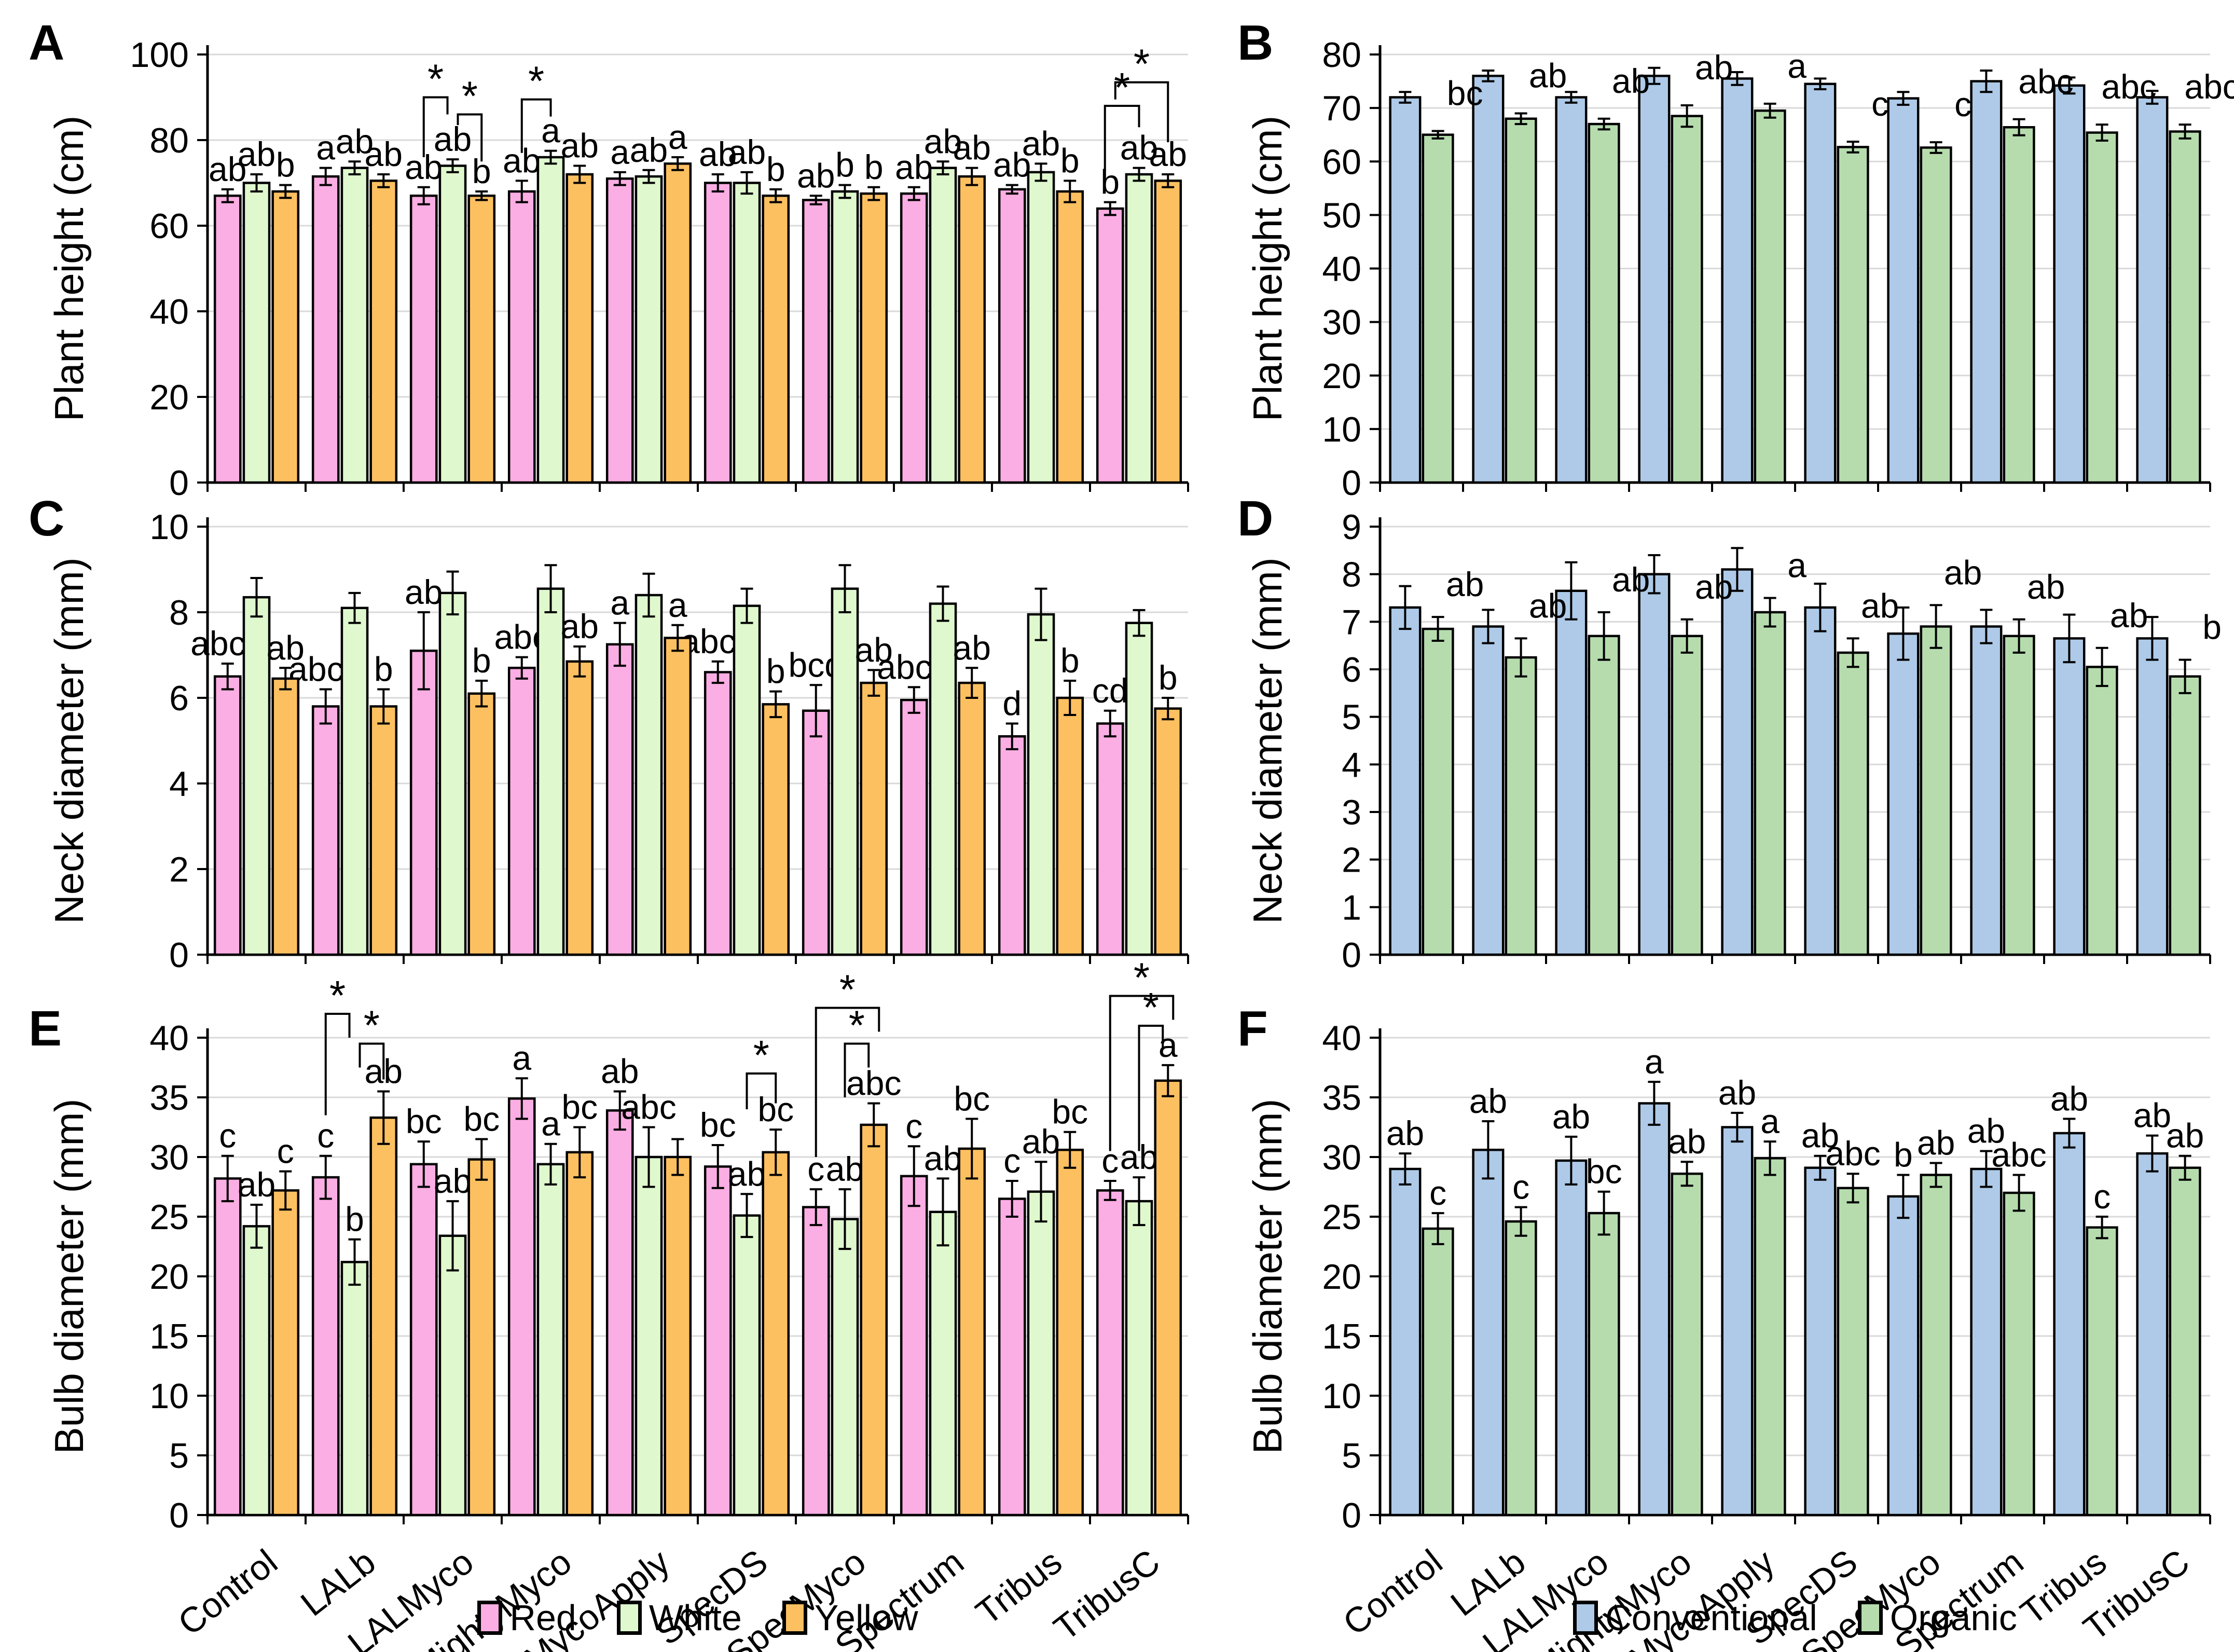  Describe the element at coordinates (481, 824) in the screenshot. I see `bar-yellow-lalmyco` at that location.